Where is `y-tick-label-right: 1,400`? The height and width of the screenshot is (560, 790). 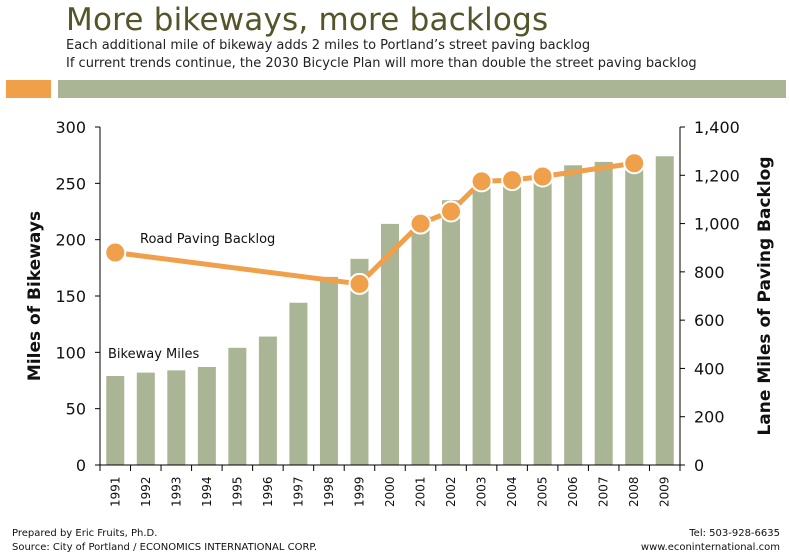
y-tick-label-right: 1,400 is located at coordinates (717, 127).